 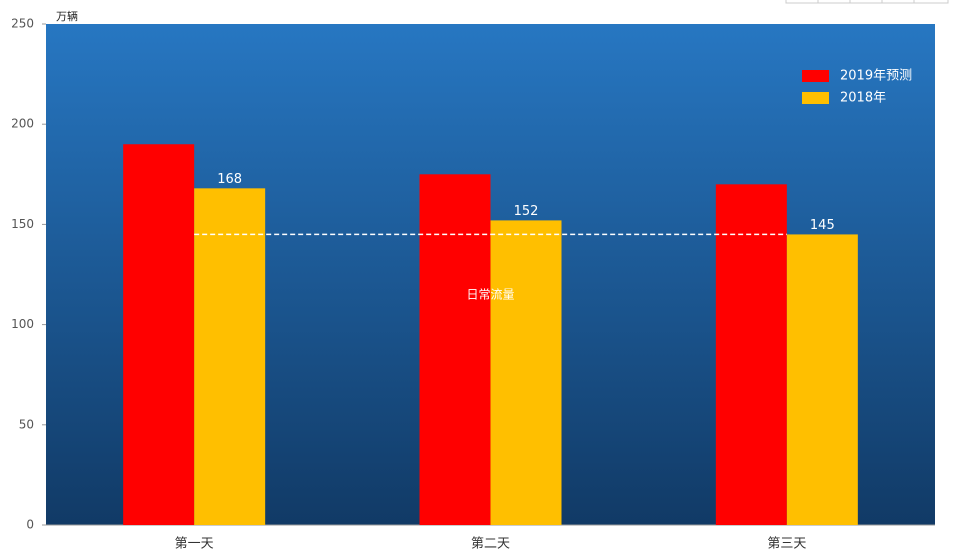 What do you see at coordinates (22, 124) in the screenshot?
I see `y-tick-label: 200` at bounding box center [22, 124].